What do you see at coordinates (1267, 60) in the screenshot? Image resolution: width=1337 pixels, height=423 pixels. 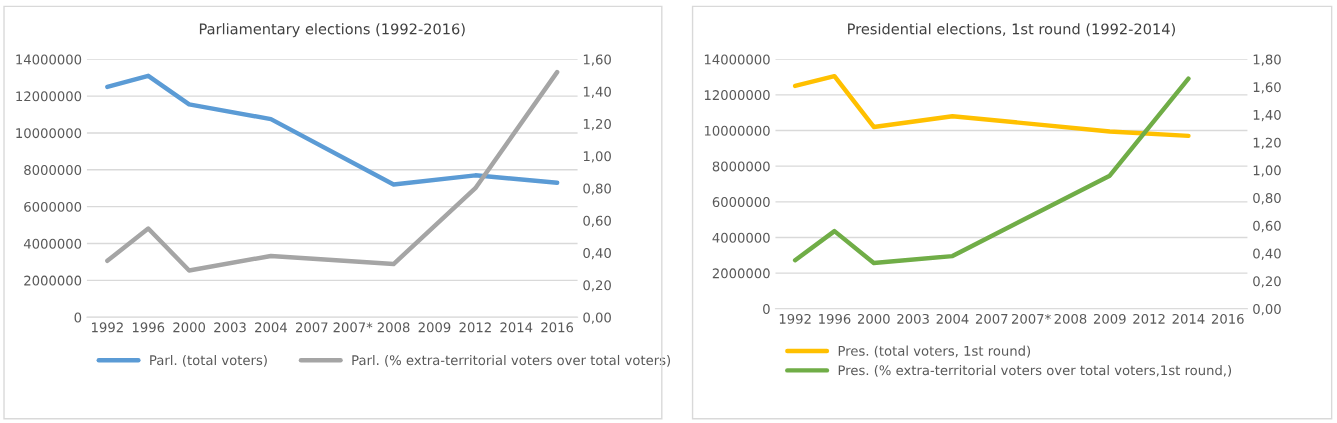 I see `y2-tick-label: 1,80` at bounding box center [1267, 60].